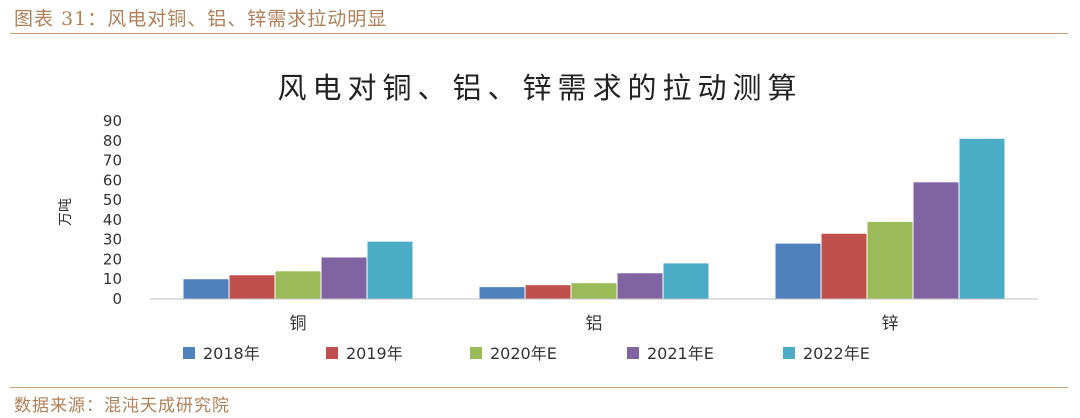  Describe the element at coordinates (680, 353) in the screenshot. I see `legend-label: 2021年E` at that location.